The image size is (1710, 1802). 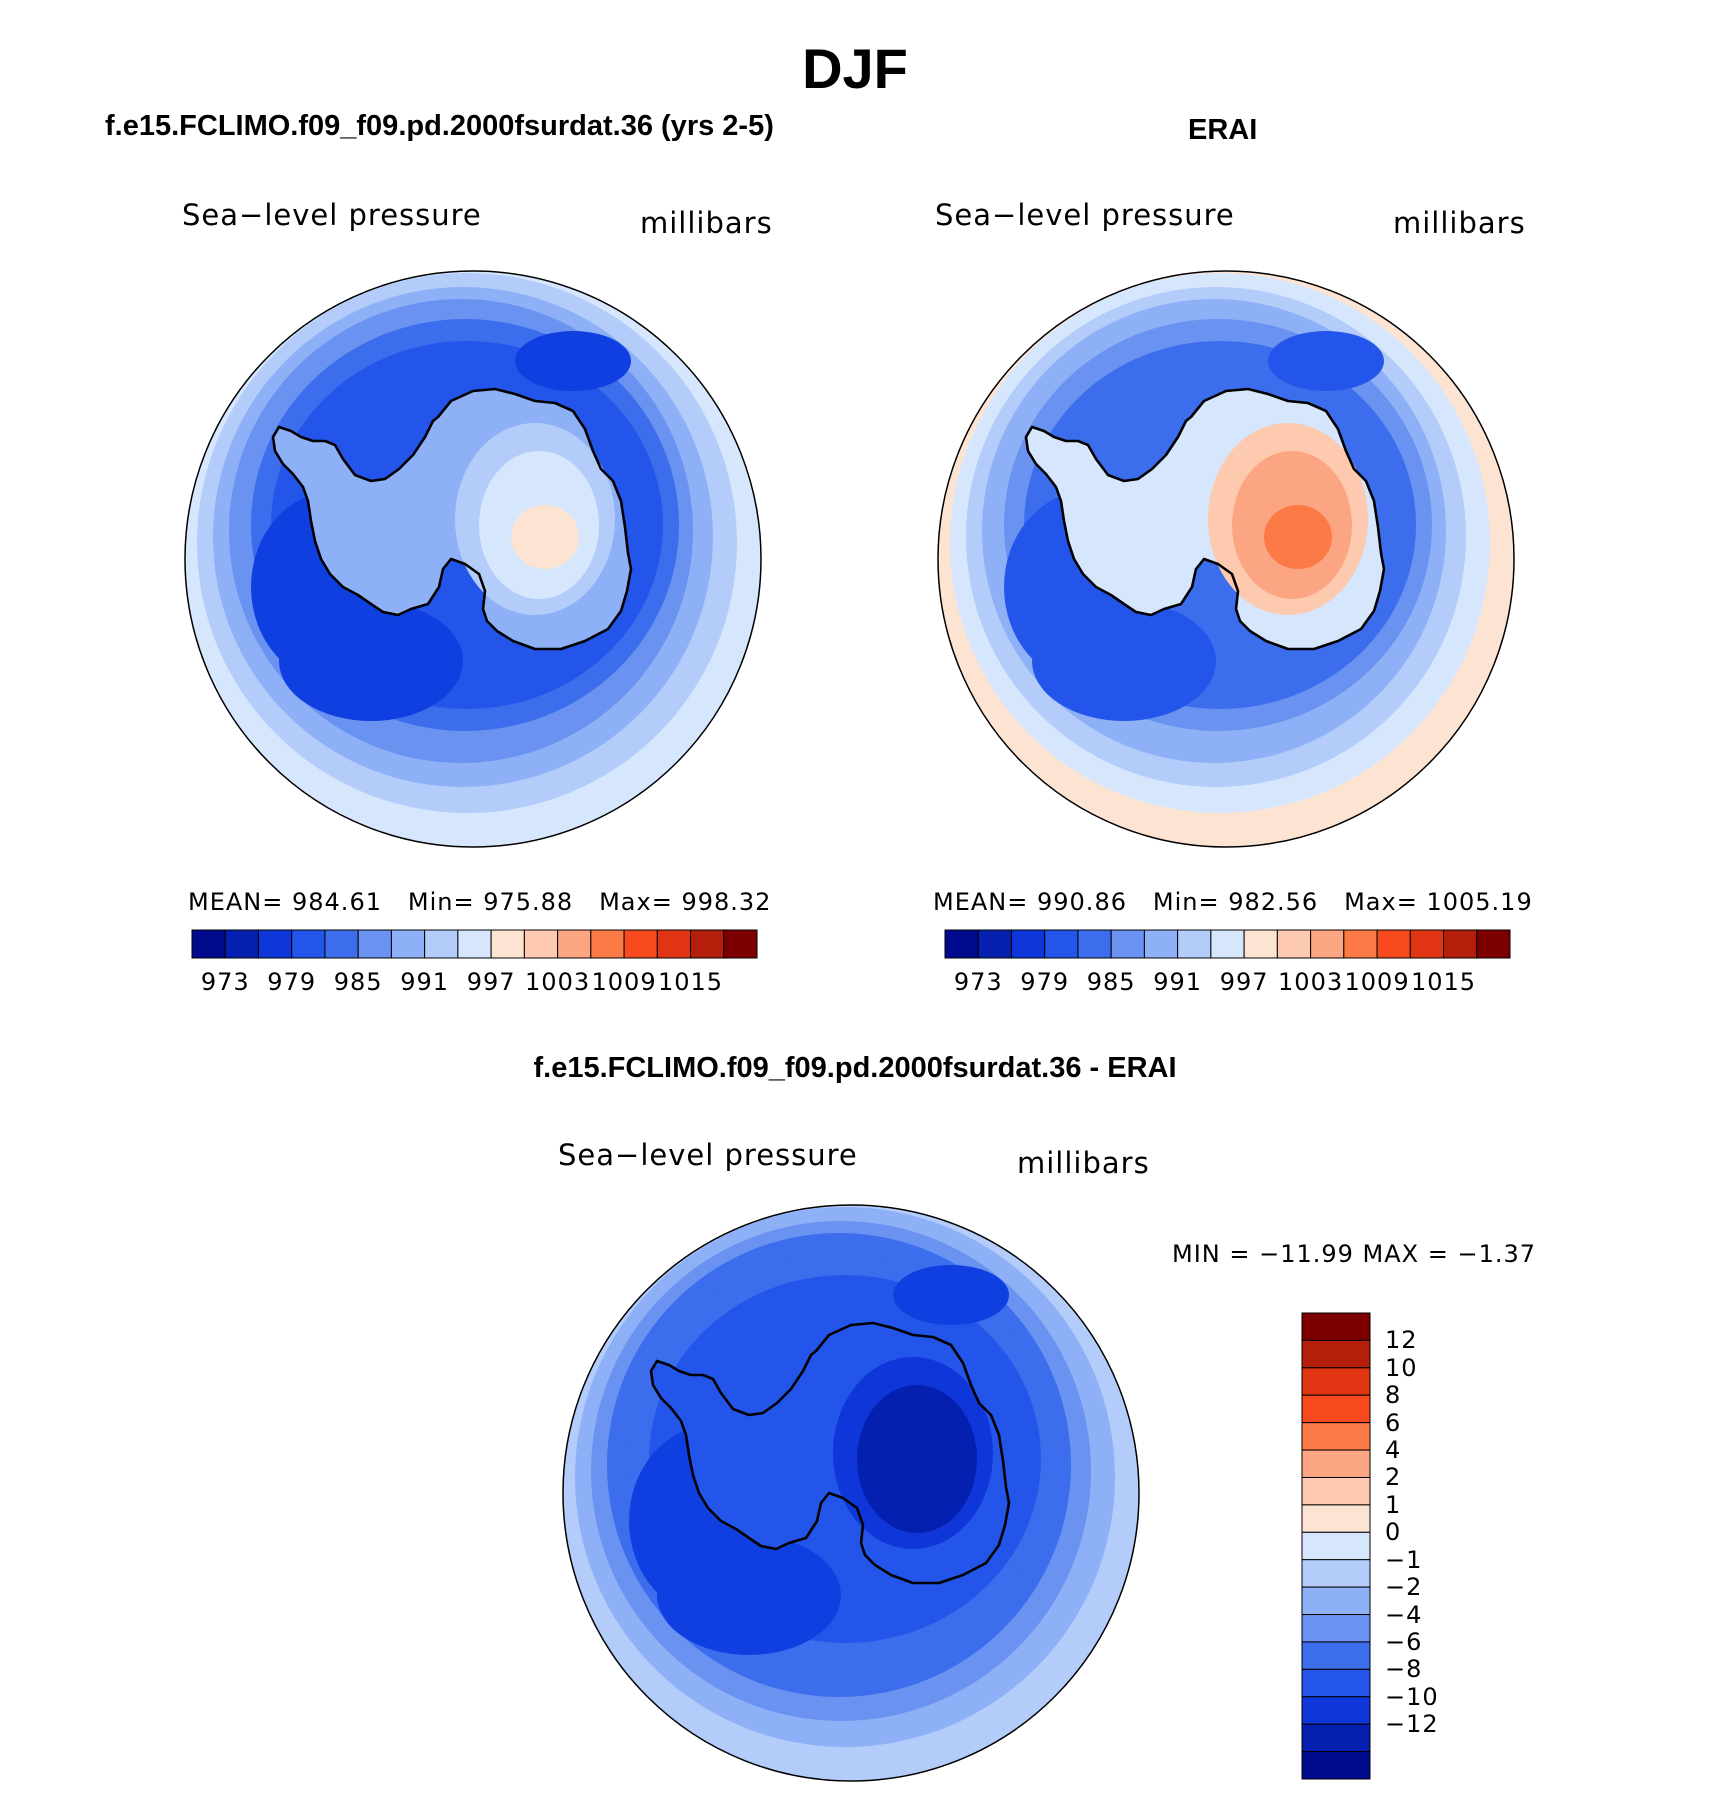 What do you see at coordinates (708, 1155) in the screenshot?
I see `diff-variable-label: Sea−level pressure` at bounding box center [708, 1155].